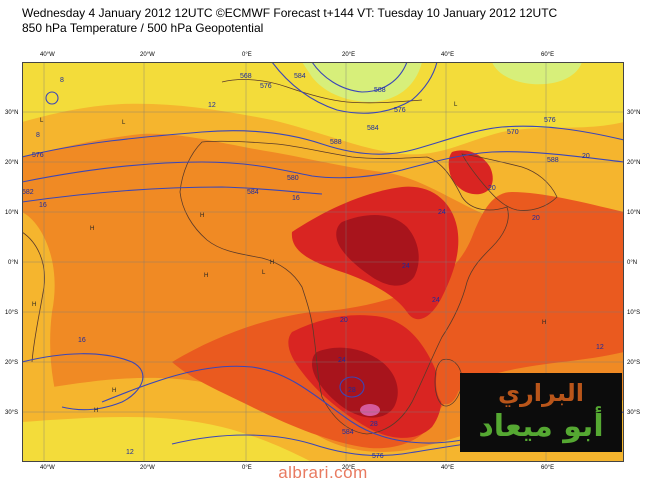  Describe the element at coordinates (247, 55) in the screenshot. I see `lon-tick-top: 0°E` at that location.